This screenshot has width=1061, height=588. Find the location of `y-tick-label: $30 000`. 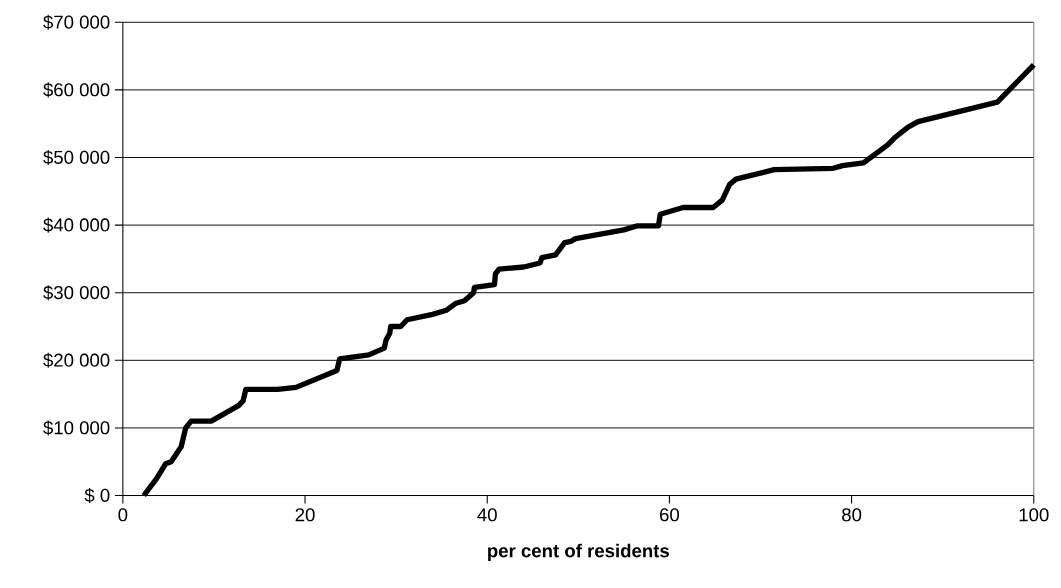

y-tick-label: $30 000 is located at coordinates (76, 293).